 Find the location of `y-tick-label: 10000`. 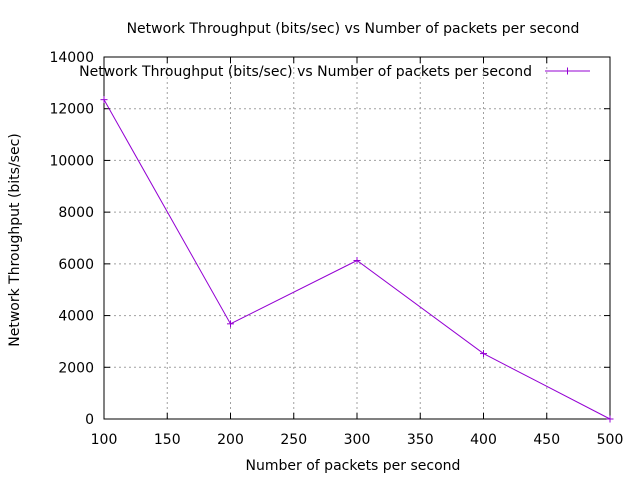

y-tick-label: 10000 is located at coordinates (71, 161).